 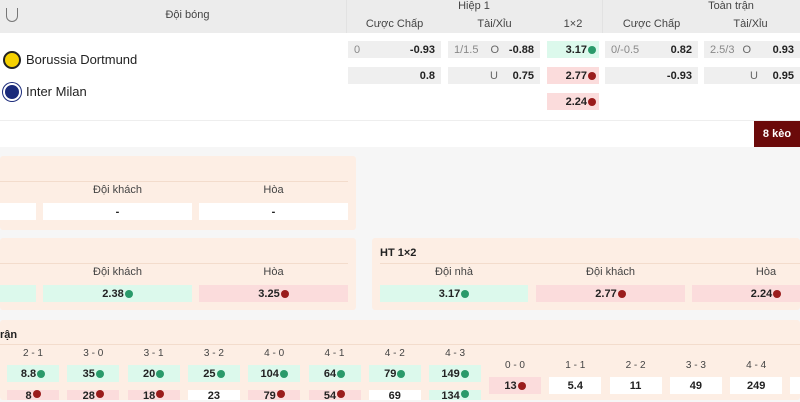 I want to click on odd: 0.95, so click(x=783, y=75).